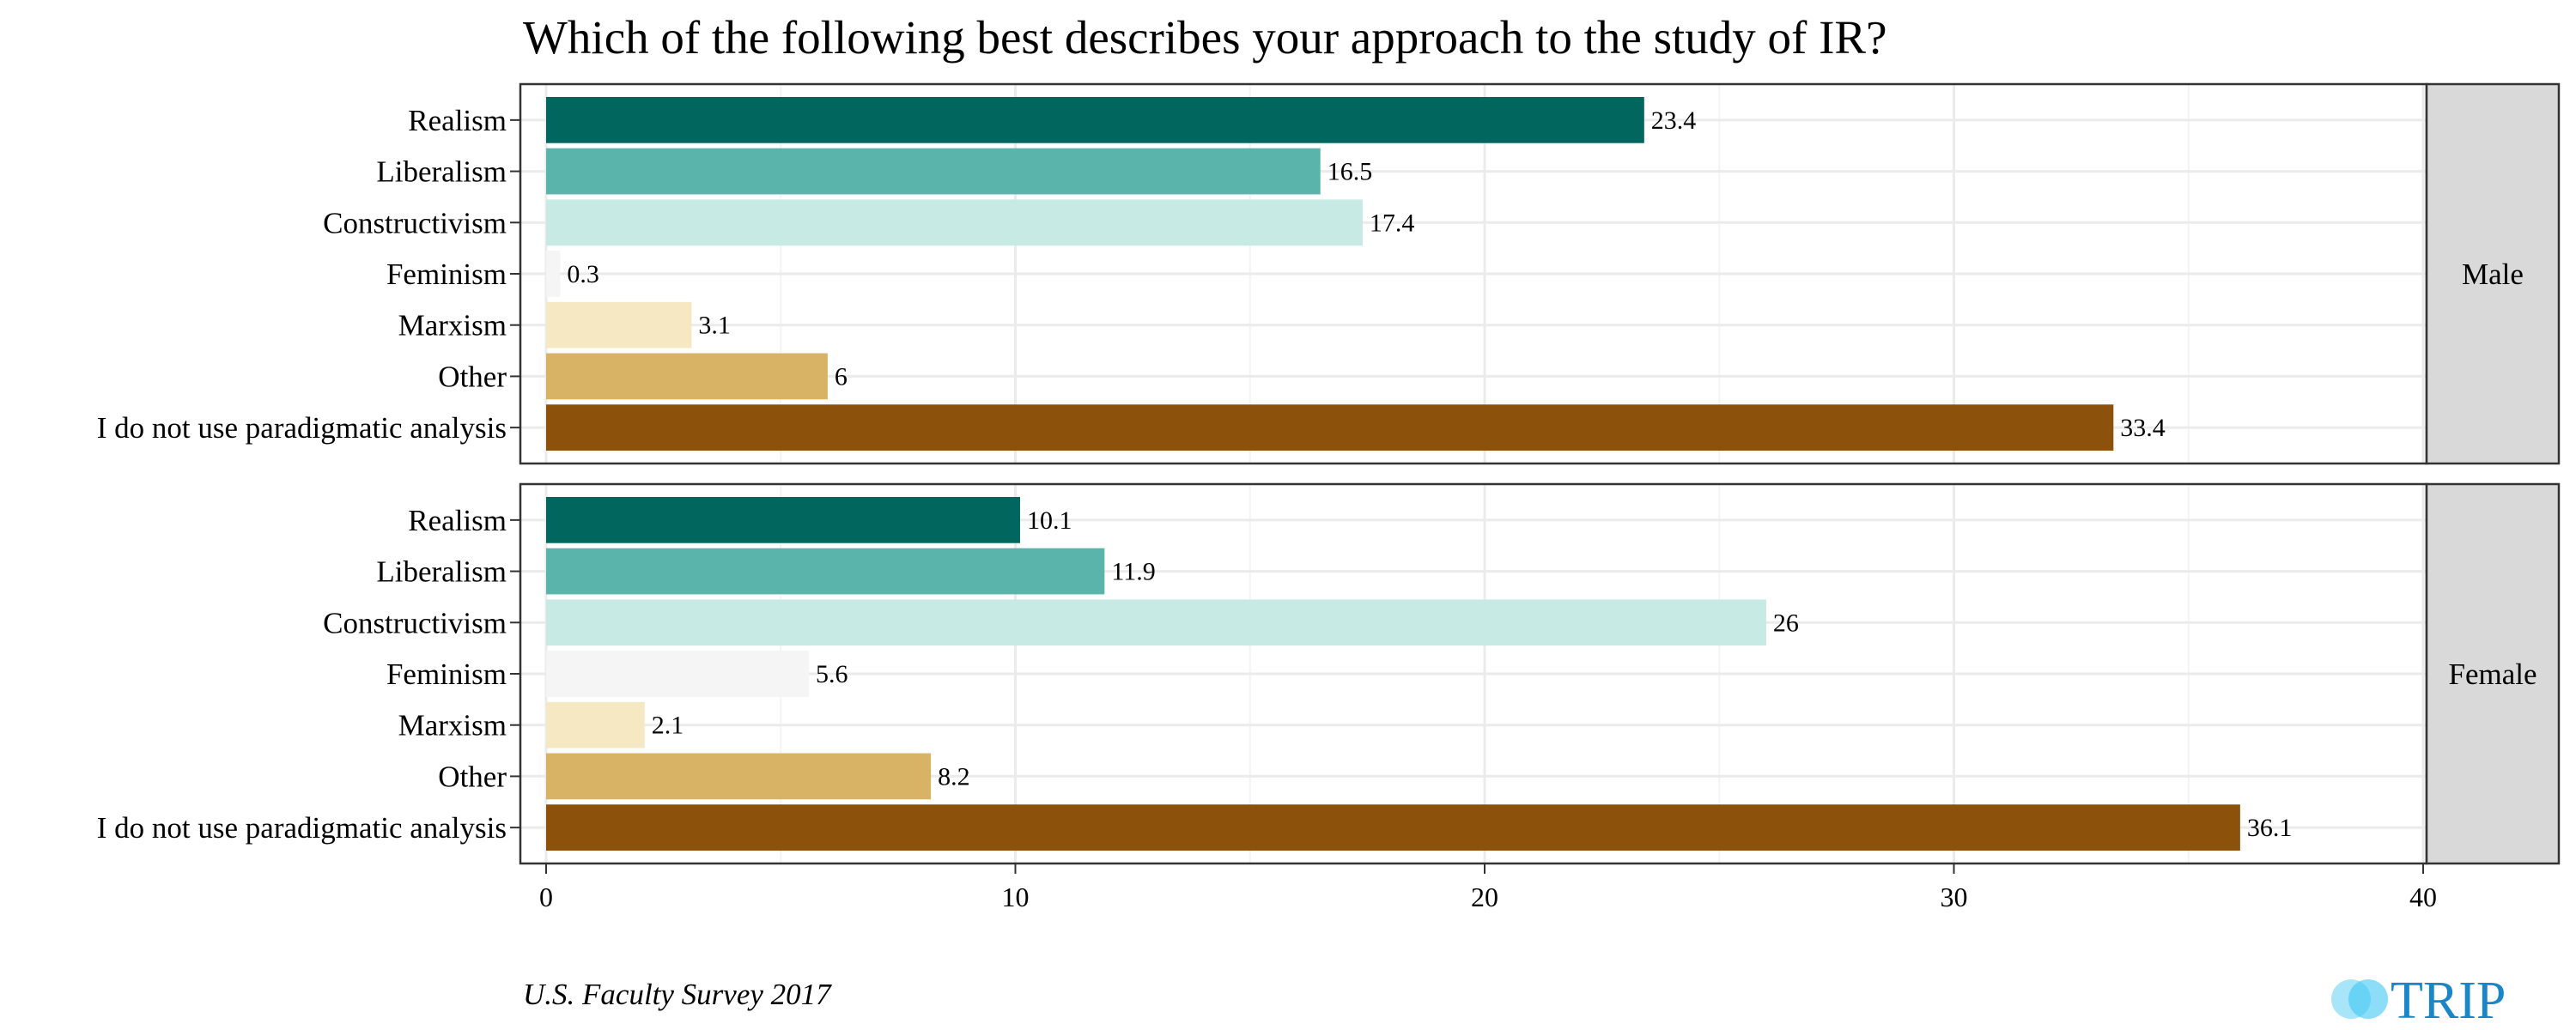 The image size is (2576, 1030). I want to click on value-label: 26, so click(1786, 623).